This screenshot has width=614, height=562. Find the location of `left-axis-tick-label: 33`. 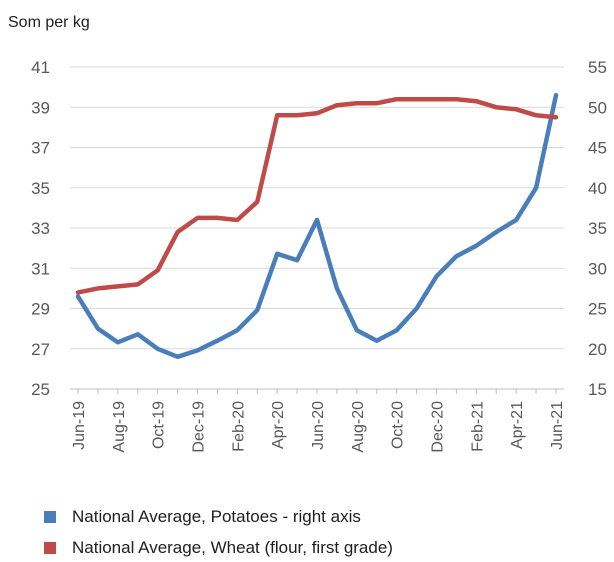

left-axis-tick-label: 33 is located at coordinates (40, 228).